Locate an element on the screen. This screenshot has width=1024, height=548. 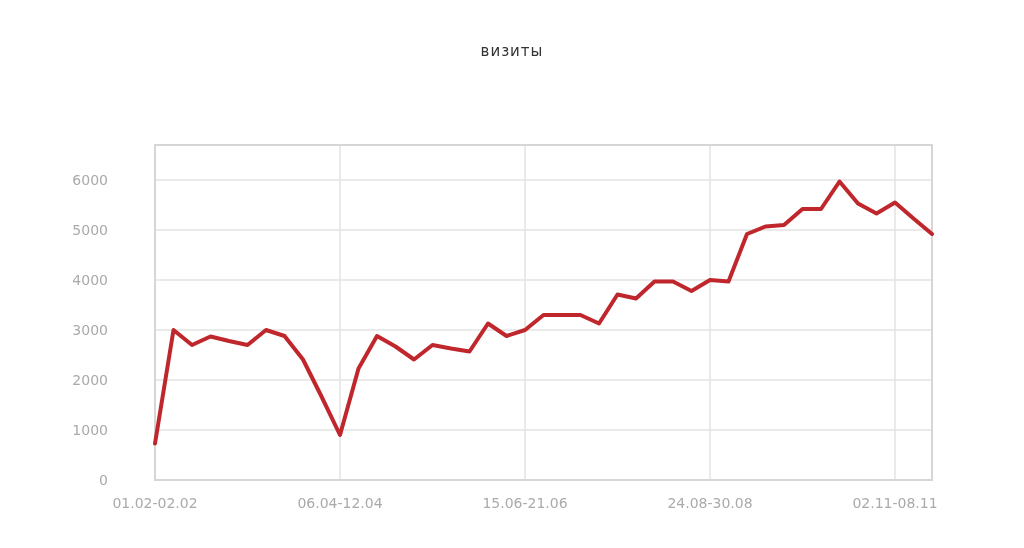
y-tick-label: 1000 is located at coordinates (90, 430).